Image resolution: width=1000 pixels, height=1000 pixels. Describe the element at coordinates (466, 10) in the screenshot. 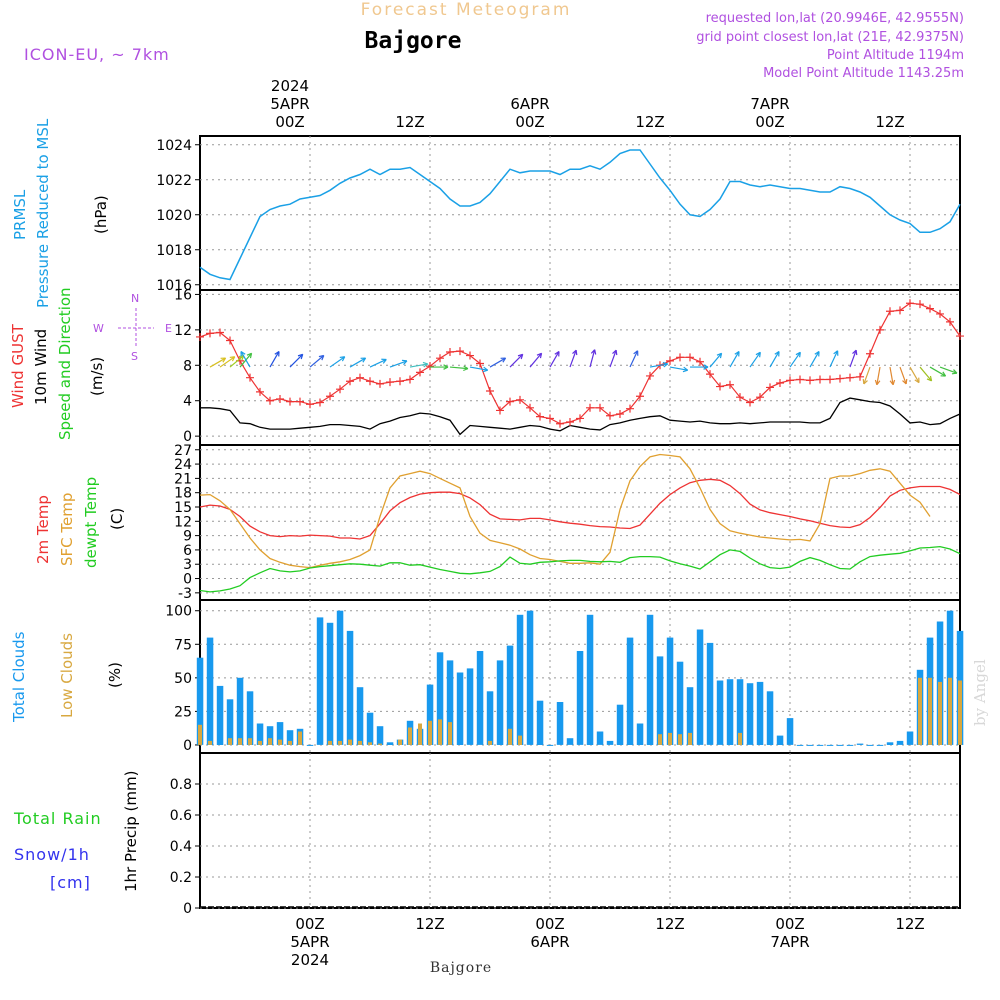

I see `chart-title: Forecast Meteogram` at that location.